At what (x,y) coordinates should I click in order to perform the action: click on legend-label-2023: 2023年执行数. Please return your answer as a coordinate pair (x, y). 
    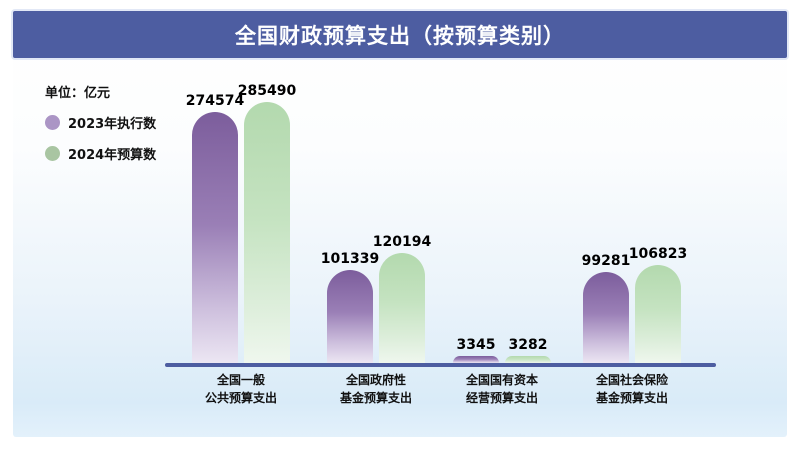
    Looking at the image, I should click on (112, 124).